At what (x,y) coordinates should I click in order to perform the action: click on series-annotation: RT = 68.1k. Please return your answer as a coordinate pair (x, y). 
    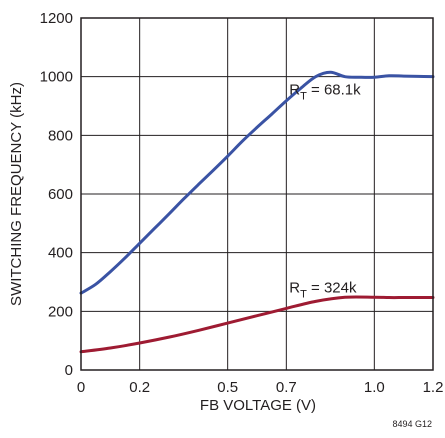
    Looking at the image, I should click on (325, 91).